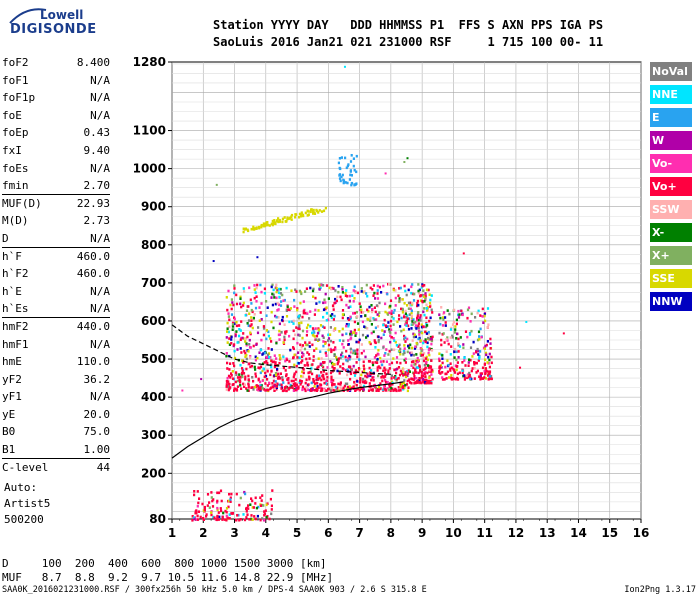  What do you see at coordinates (671, 255) in the screenshot?
I see `legend-item-x: X+` at bounding box center [671, 255].